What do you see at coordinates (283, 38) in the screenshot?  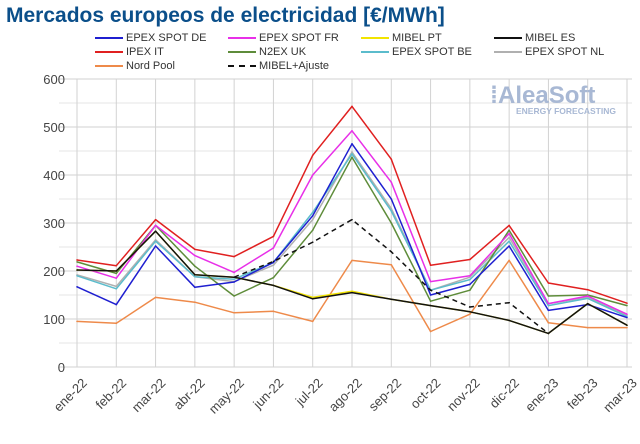 I see `legend-item: EPEX SPOT FR` at bounding box center [283, 38].